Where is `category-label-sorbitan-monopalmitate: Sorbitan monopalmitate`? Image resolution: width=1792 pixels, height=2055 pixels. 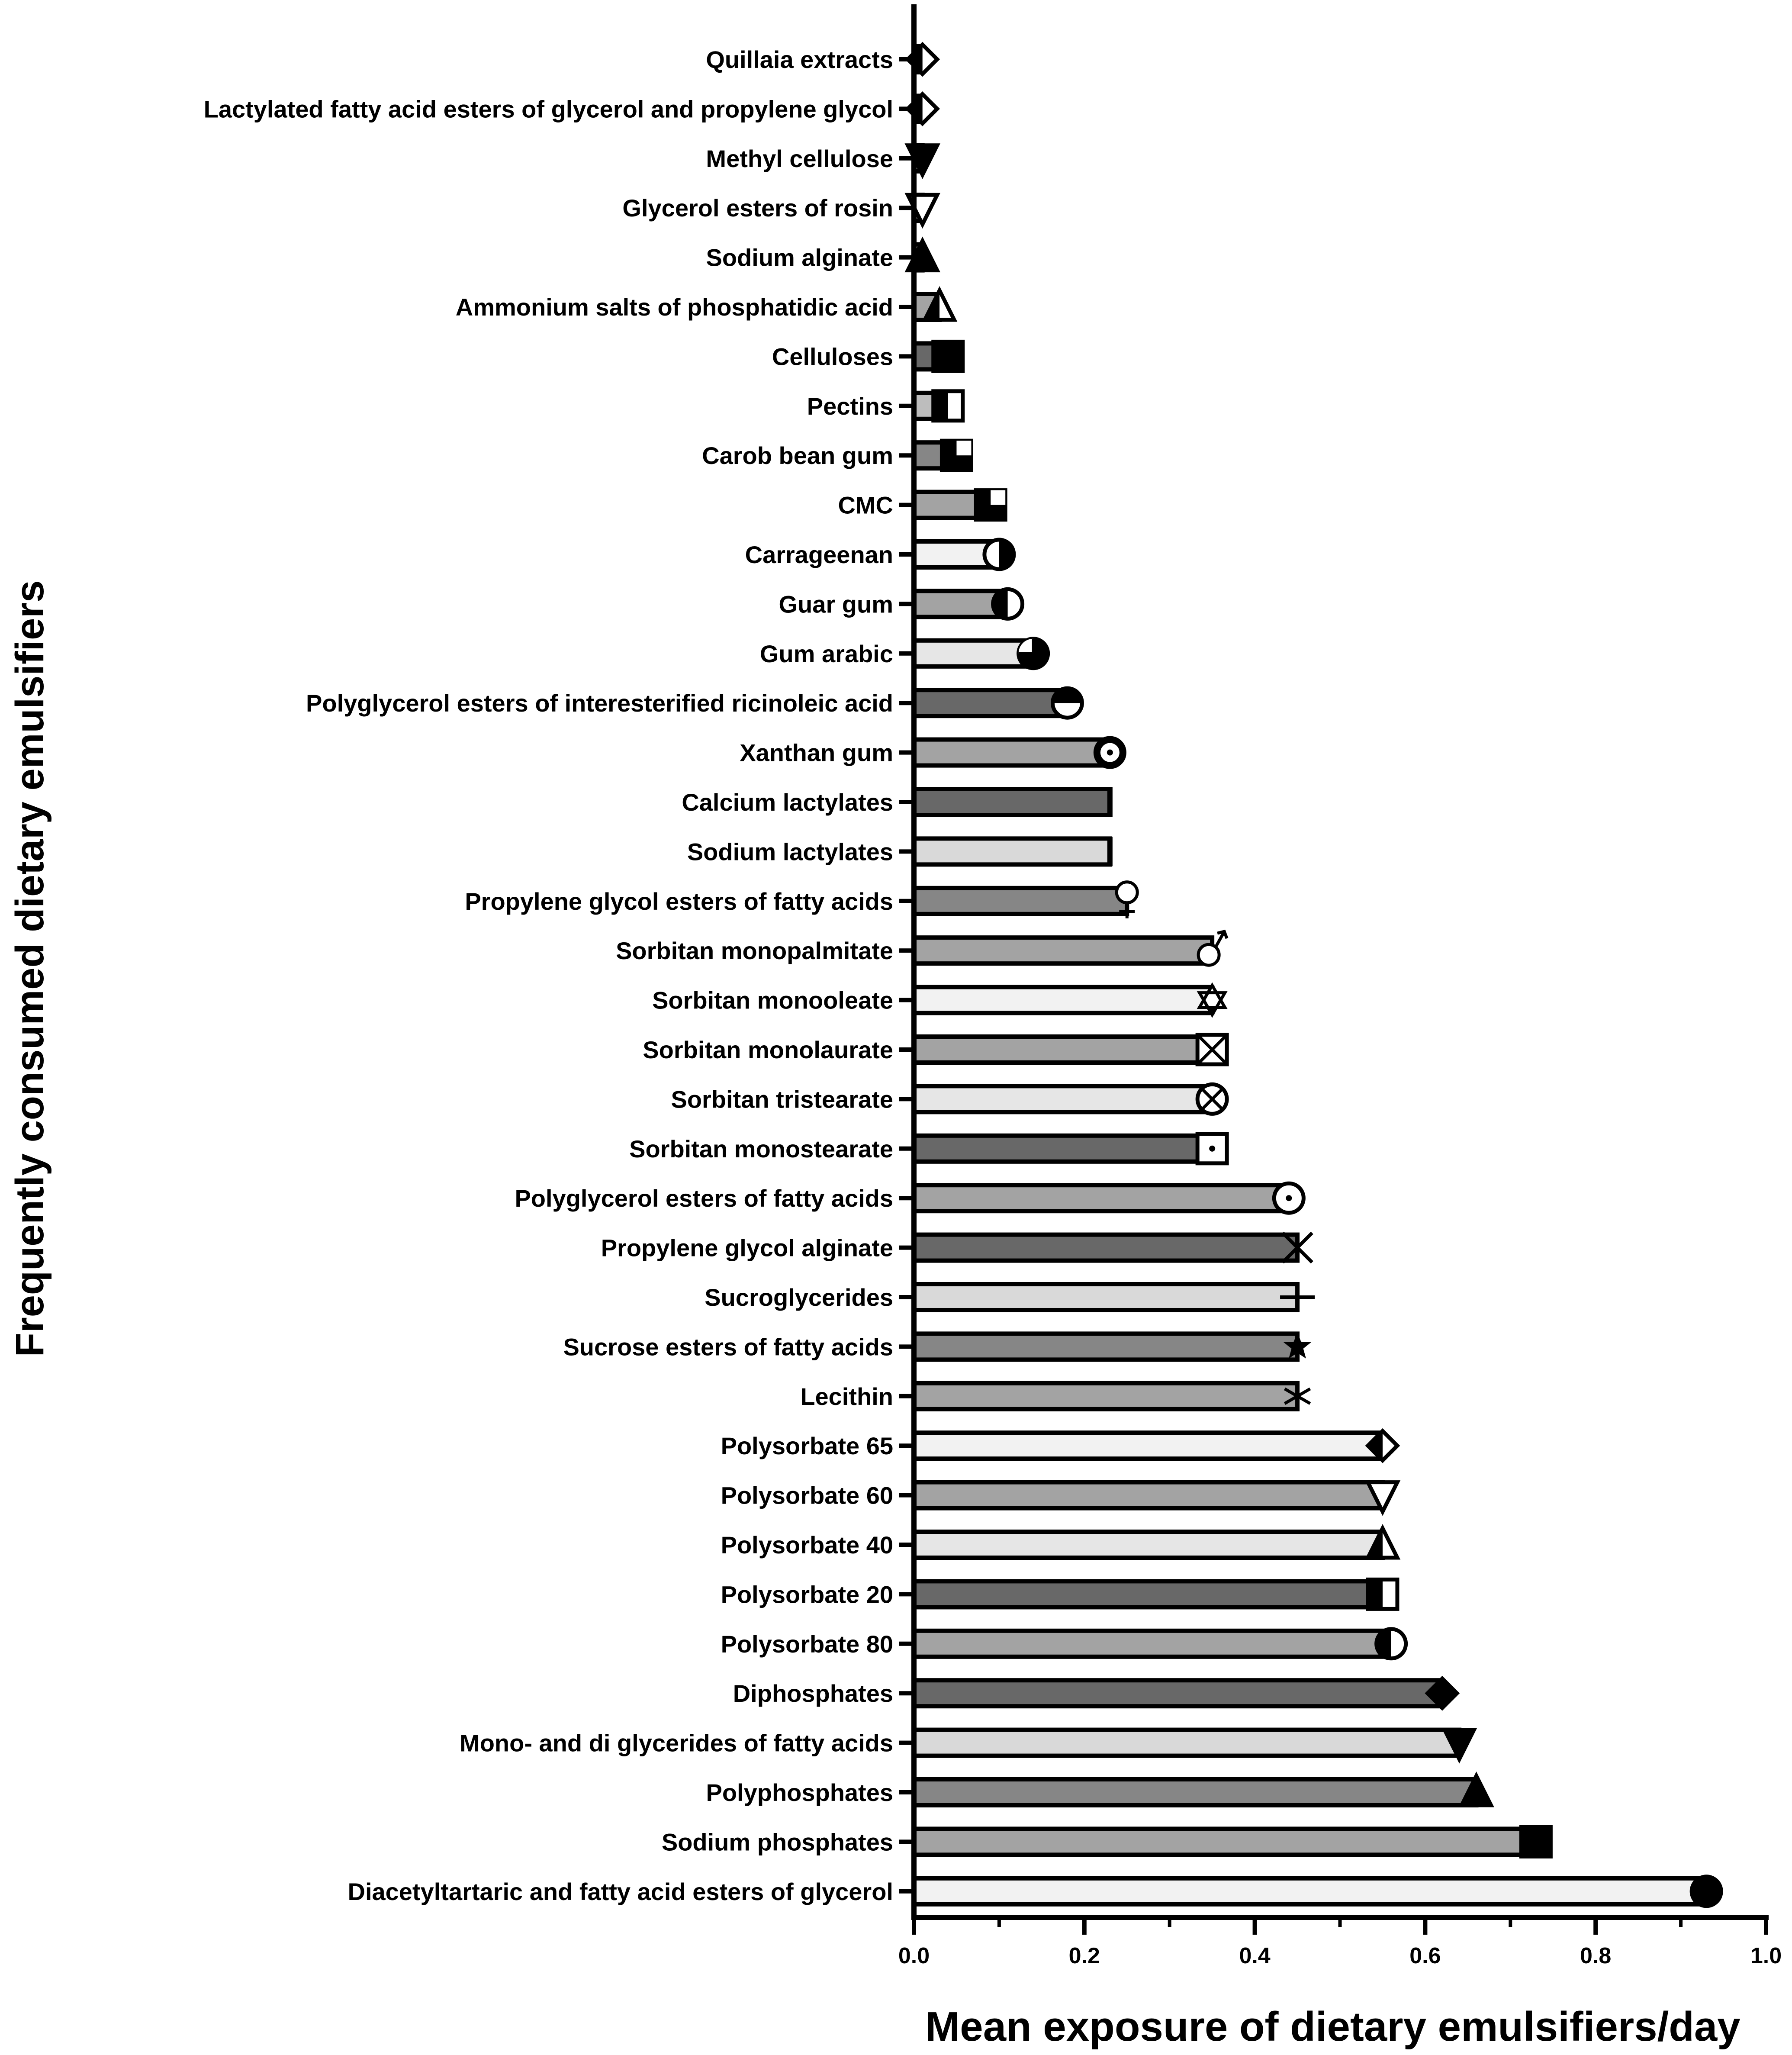
category-label-sorbitan-monopalmitate: Sorbitan monopalmitate is located at coordinates (754, 951).